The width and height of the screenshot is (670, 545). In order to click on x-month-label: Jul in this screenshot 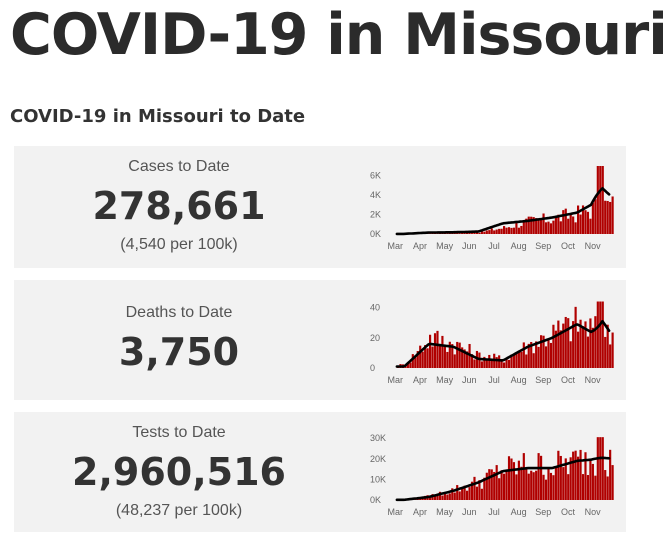, I will do `click(494, 512)`.